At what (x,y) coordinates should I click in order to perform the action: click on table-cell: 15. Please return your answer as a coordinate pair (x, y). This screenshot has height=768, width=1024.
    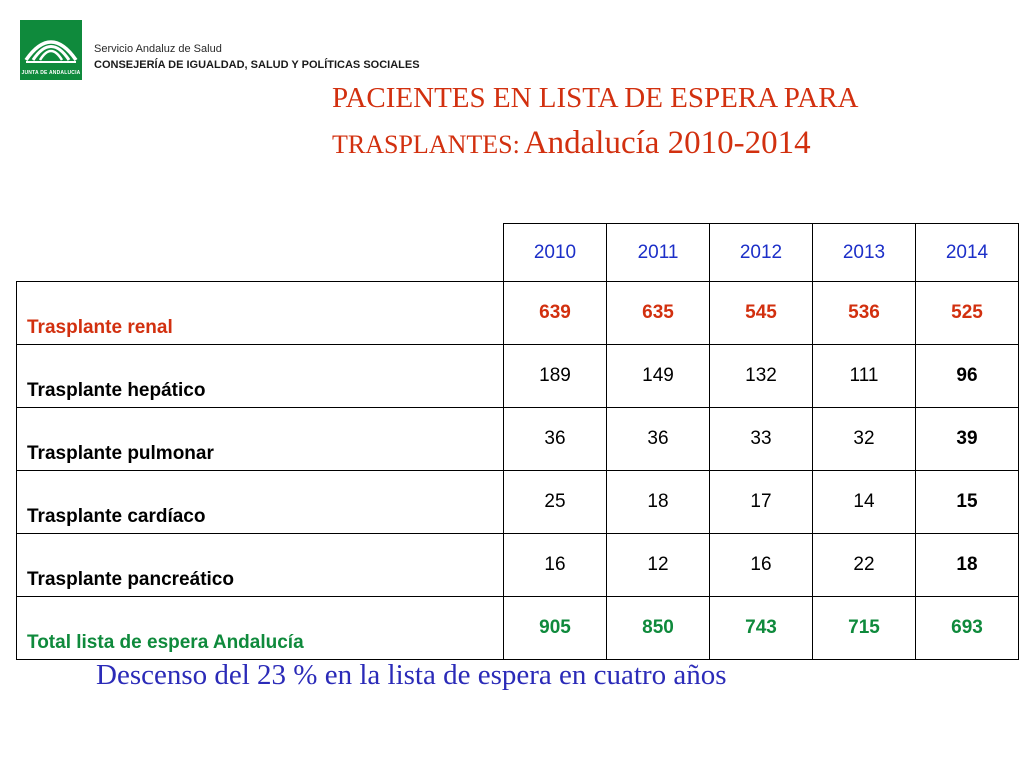
    Looking at the image, I should click on (967, 502).